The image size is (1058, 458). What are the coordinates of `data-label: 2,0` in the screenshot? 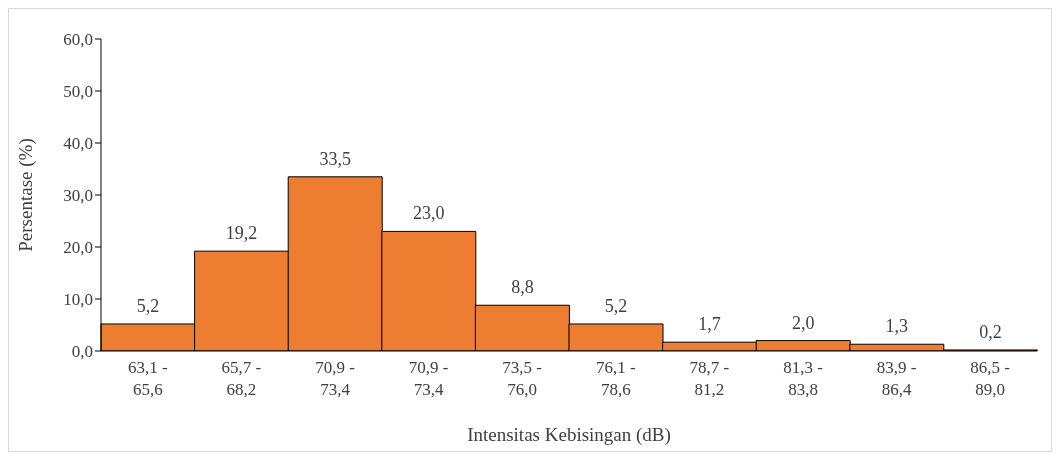 It's located at (803, 322).